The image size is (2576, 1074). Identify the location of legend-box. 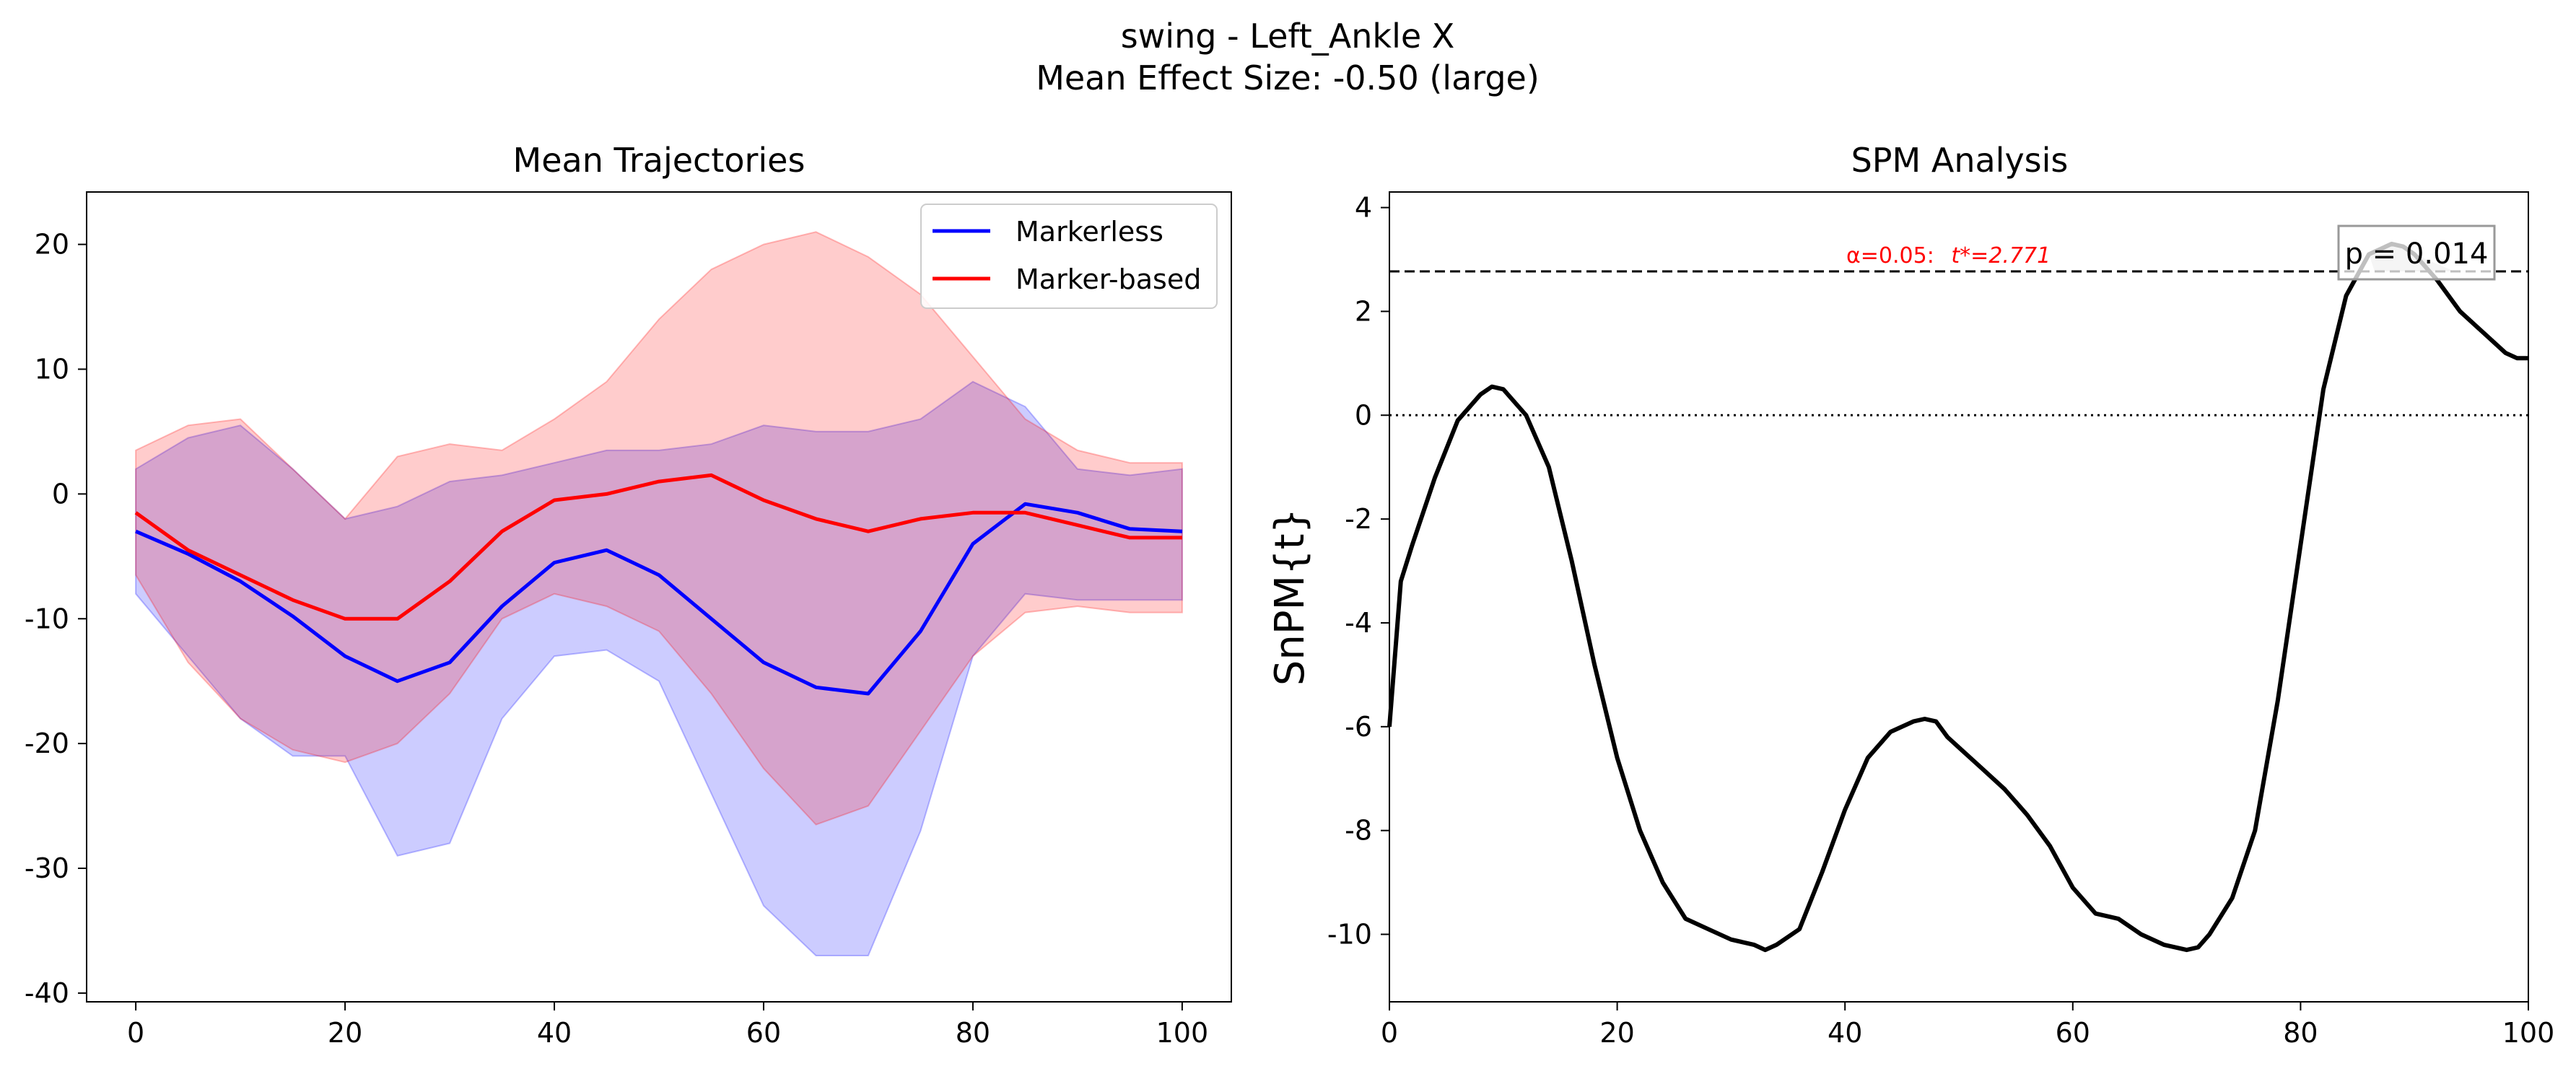
(1069, 256).